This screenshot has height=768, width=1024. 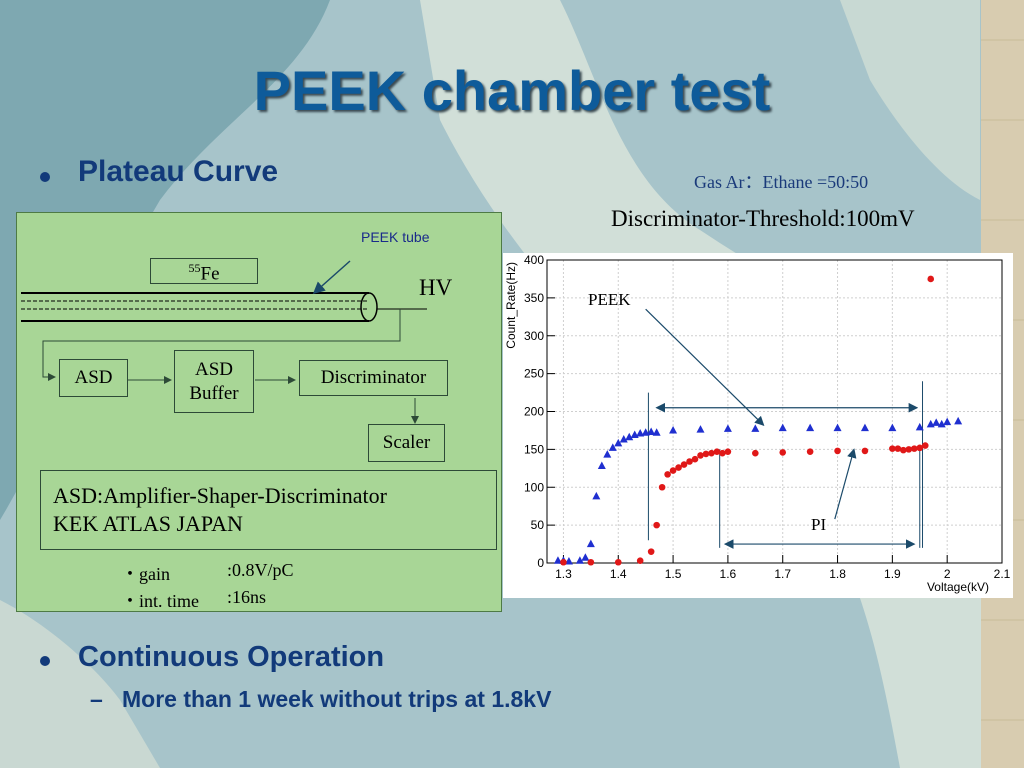 What do you see at coordinates (93, 378) in the screenshot?
I see `asd-box: ASD` at bounding box center [93, 378].